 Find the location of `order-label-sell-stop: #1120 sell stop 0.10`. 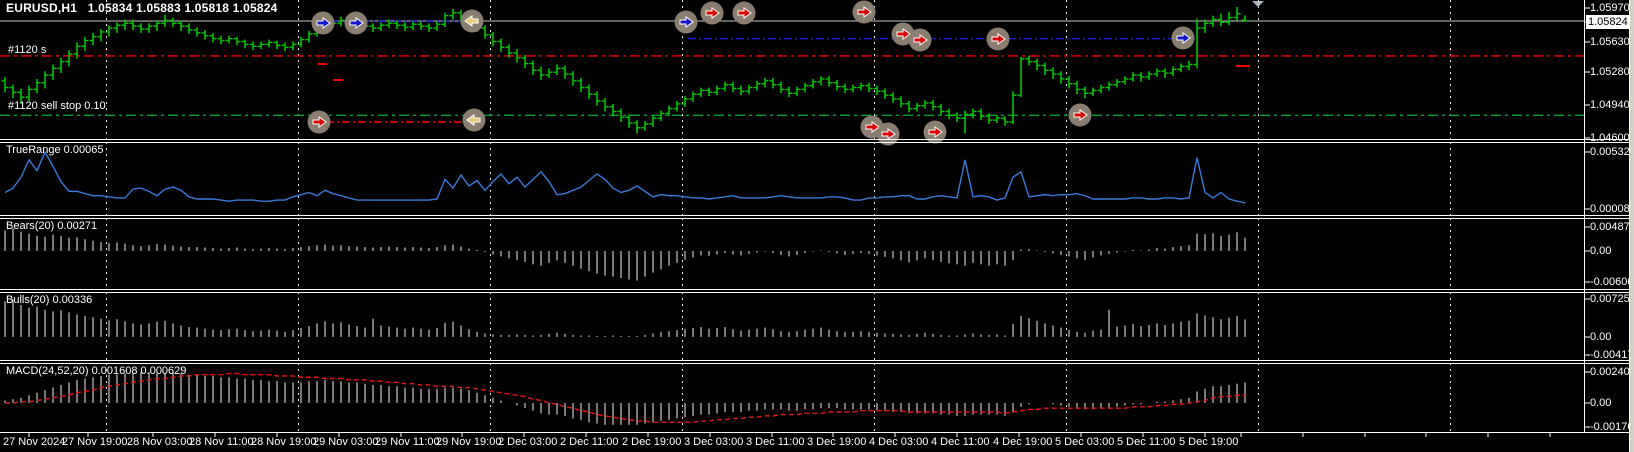

order-label-sell-stop: #1120 sell stop 0.10 is located at coordinates (57, 106).